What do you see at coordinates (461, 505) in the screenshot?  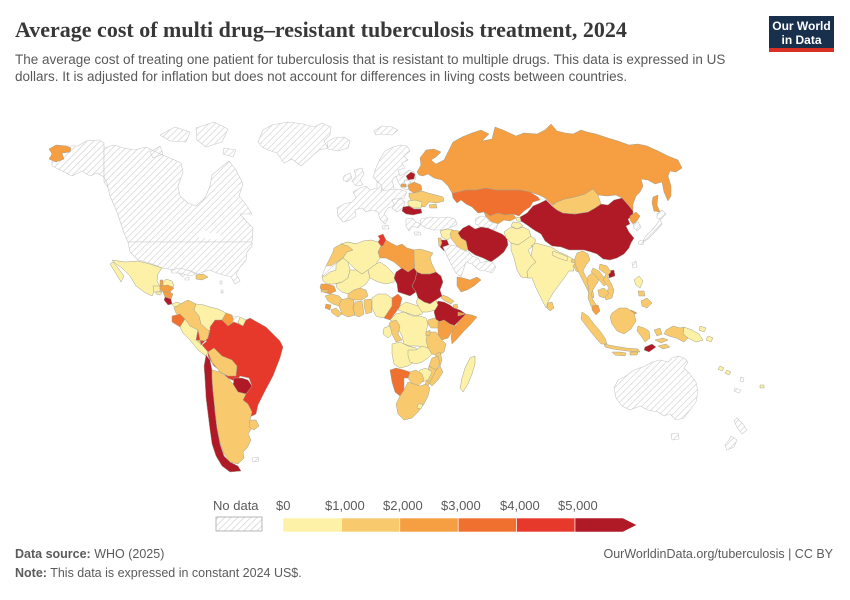 I see `svg-text: $3,000` at bounding box center [461, 505].